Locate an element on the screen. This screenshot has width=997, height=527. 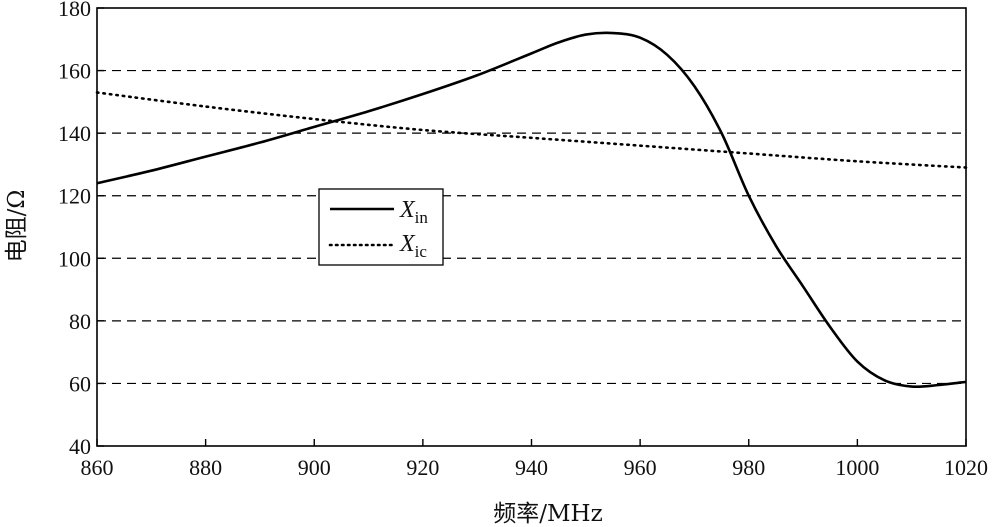
legend-label-xin-main: X is located at coordinates (407, 210).